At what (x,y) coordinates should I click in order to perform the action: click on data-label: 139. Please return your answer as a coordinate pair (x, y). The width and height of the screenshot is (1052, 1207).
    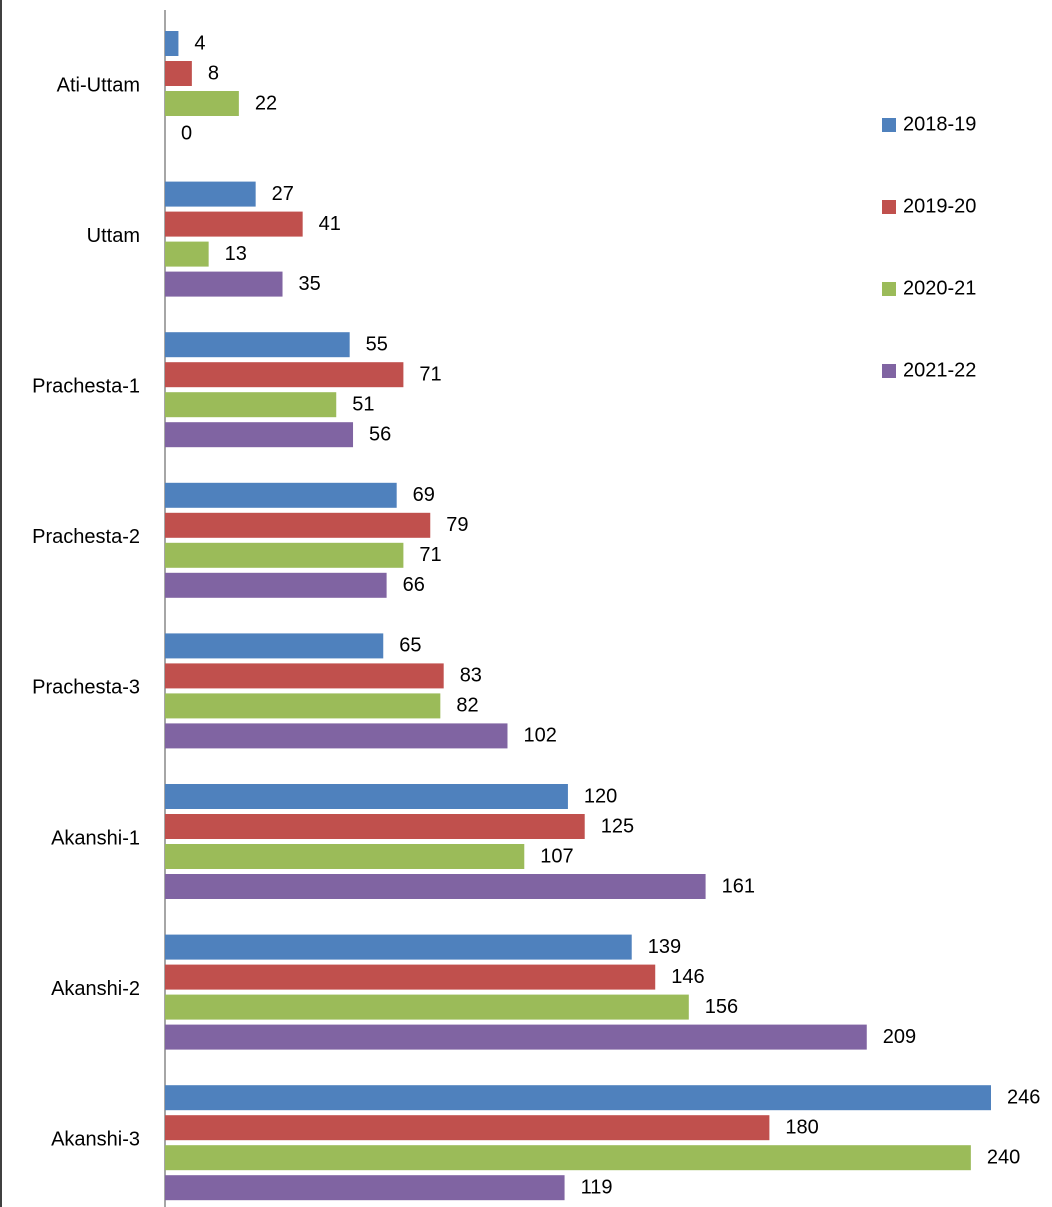
    Looking at the image, I should click on (664, 947).